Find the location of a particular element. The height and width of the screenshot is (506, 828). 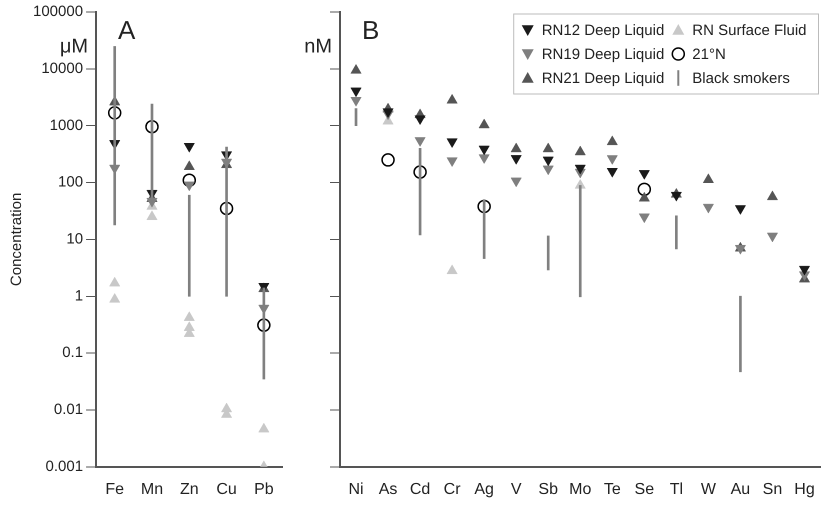

y-tick-label: 1 is located at coordinates (79, 295).